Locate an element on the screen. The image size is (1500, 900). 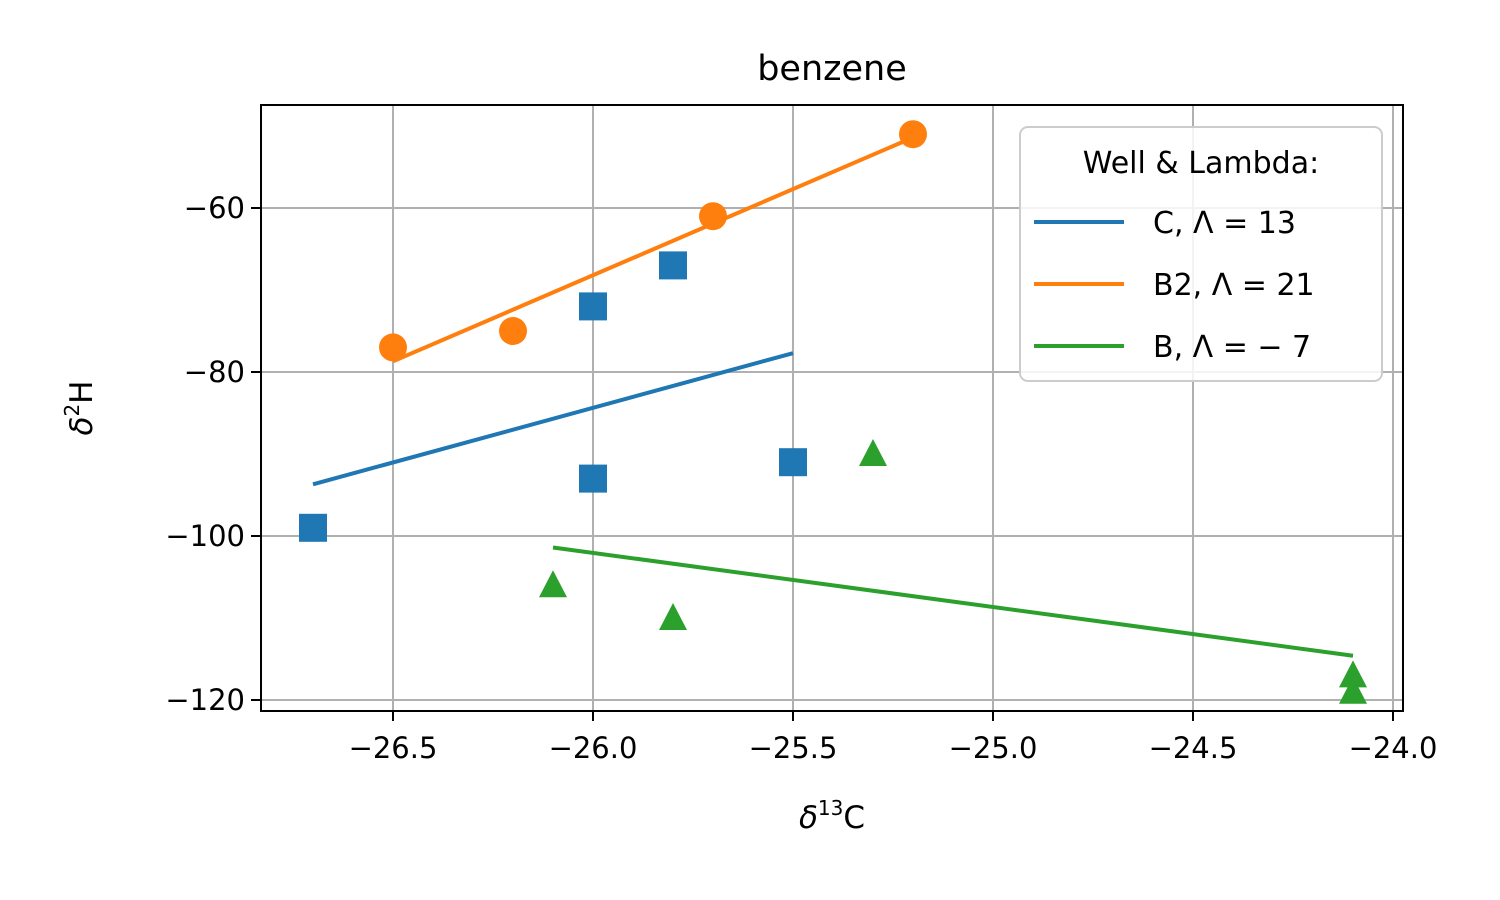
y-tick-label: −60 is located at coordinates (214, 208).